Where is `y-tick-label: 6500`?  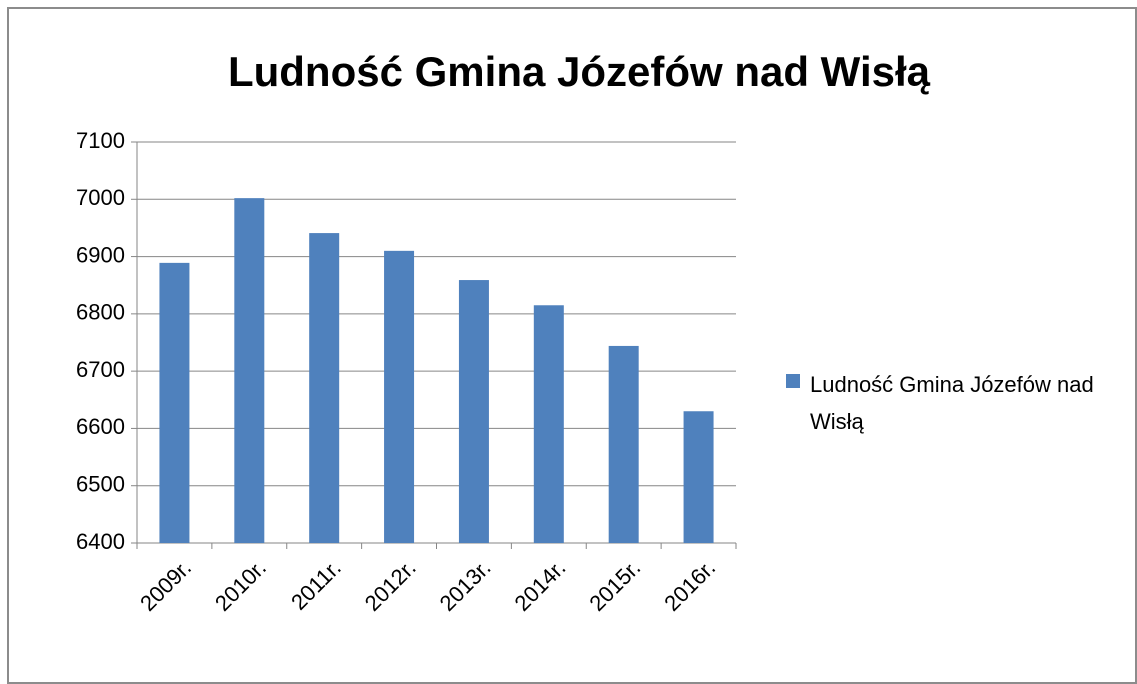
y-tick-label: 6500 is located at coordinates (100, 484).